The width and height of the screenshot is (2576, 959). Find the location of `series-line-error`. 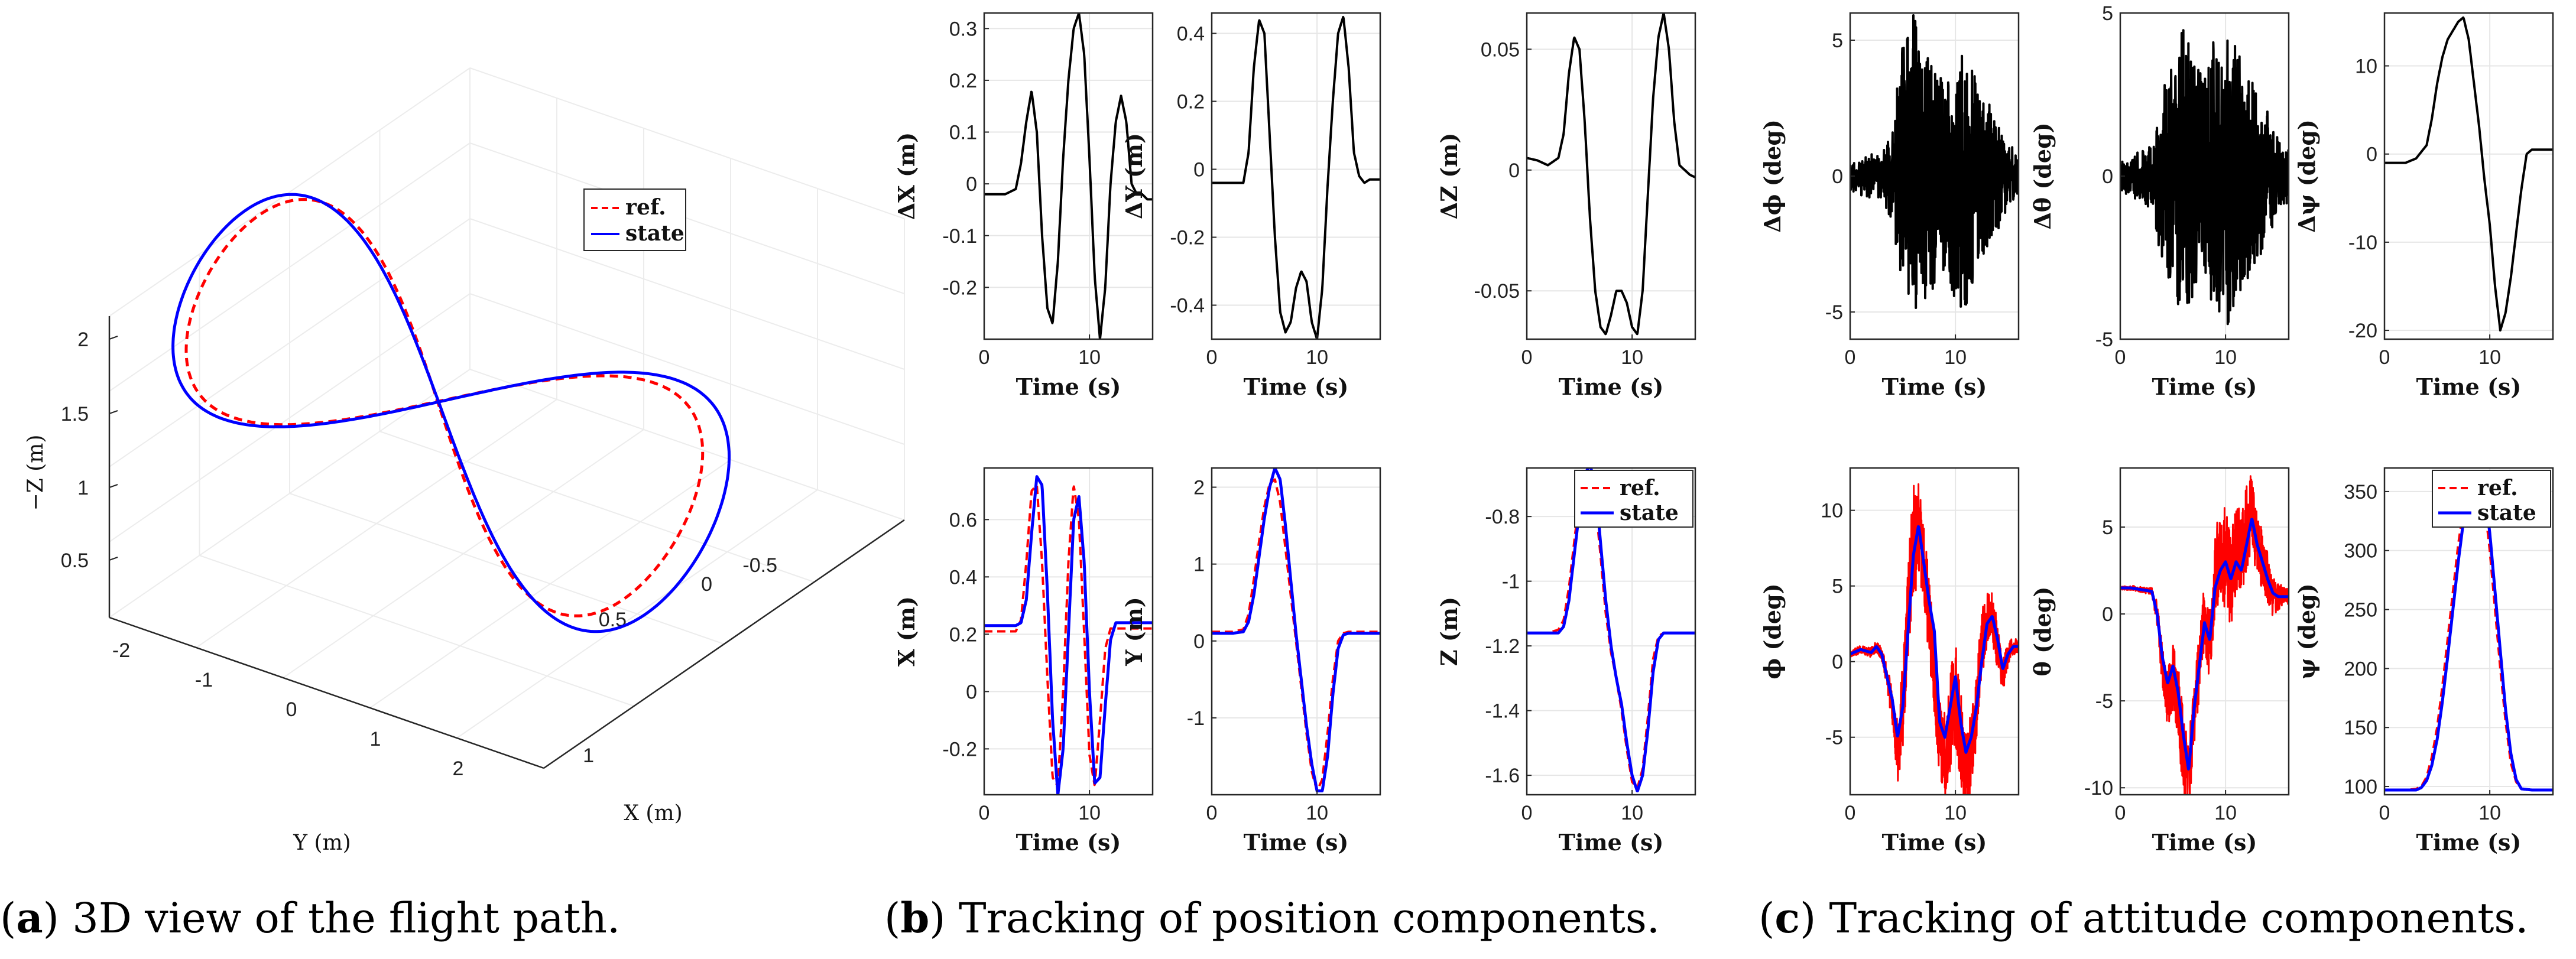

series-line-error is located at coordinates (2204, 177).